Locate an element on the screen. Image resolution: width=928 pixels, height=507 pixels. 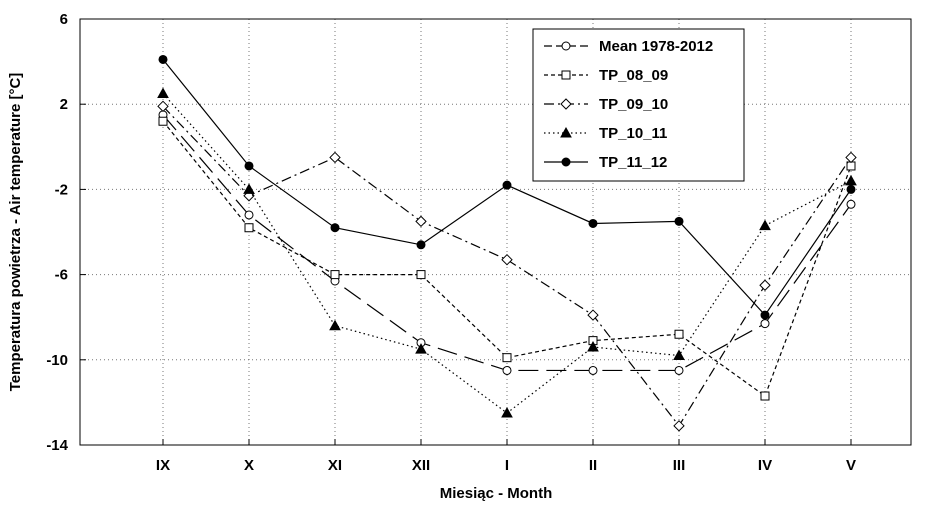
y-tick-label: 2 is located at coordinates (64, 104).